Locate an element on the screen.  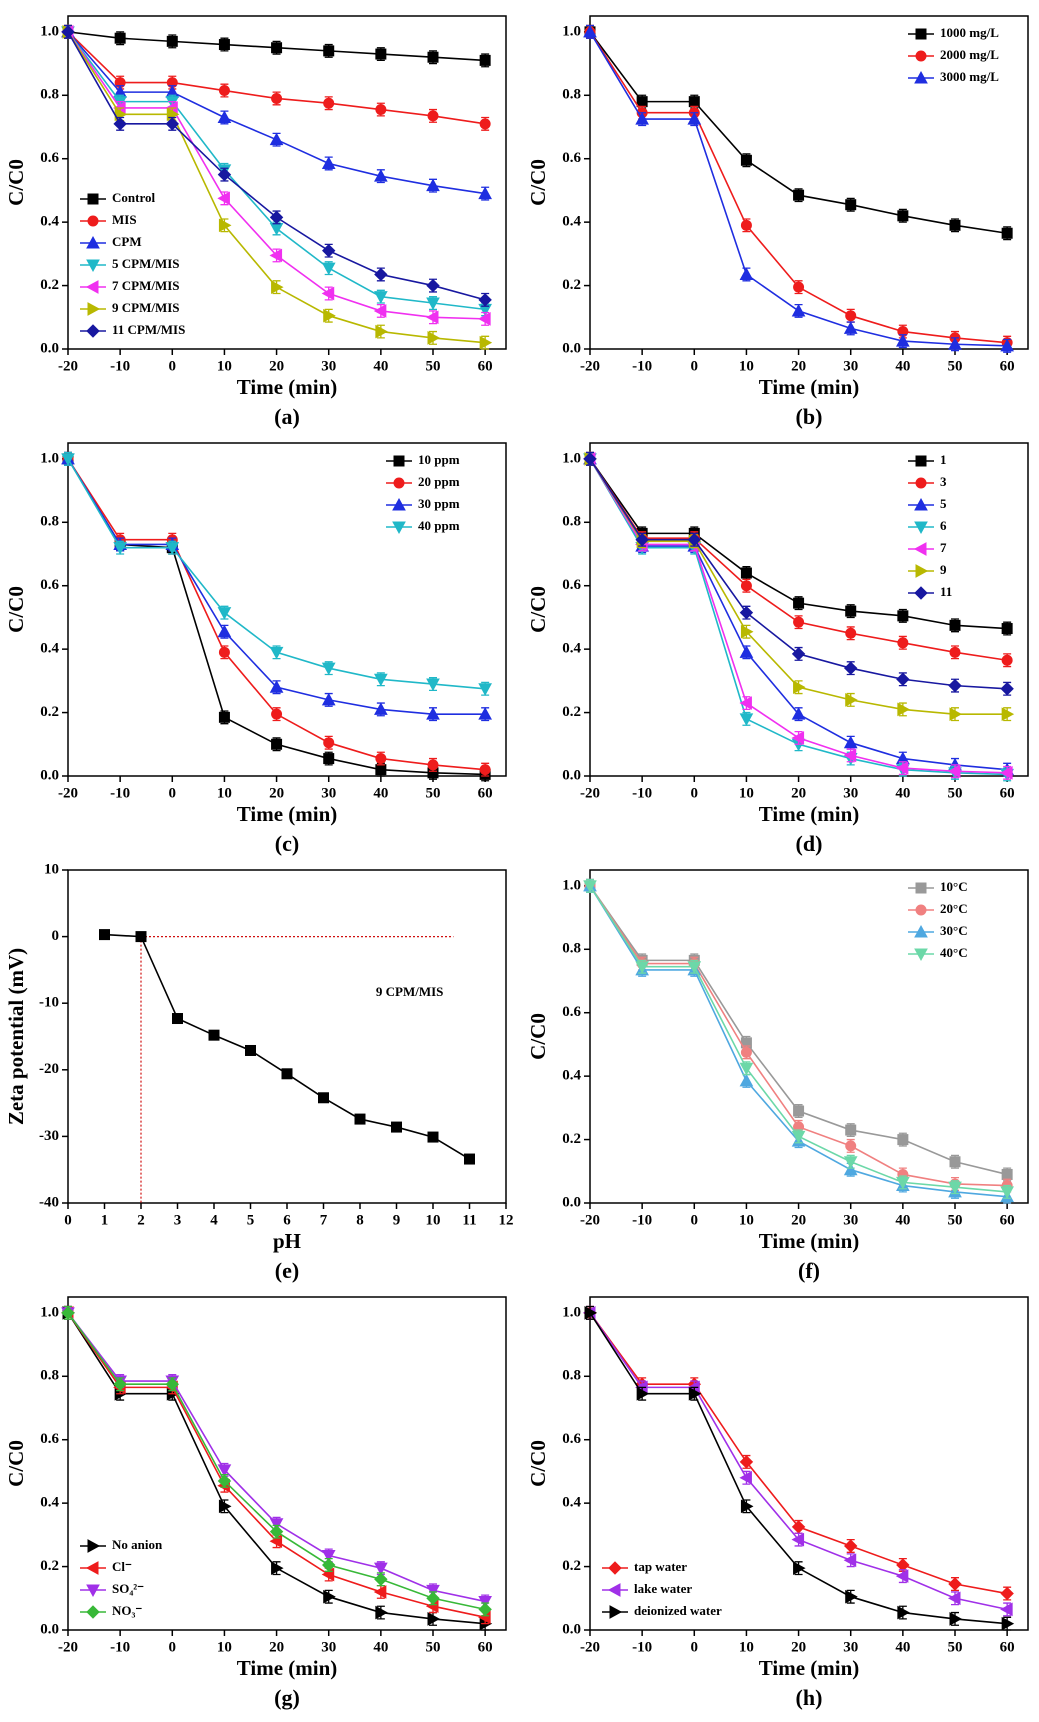
legend-label: 7 CPM/MIS is located at coordinates (146, 285).